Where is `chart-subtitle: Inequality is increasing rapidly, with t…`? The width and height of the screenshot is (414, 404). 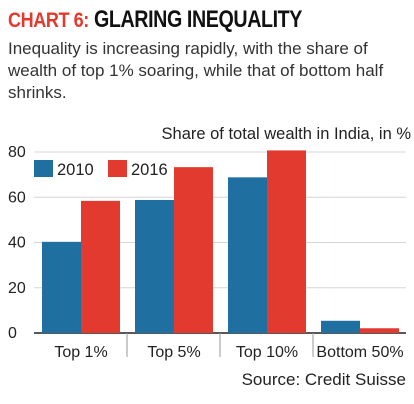 chart-subtitle: Inequality is increasing rapidly, with t… is located at coordinates (196, 70).